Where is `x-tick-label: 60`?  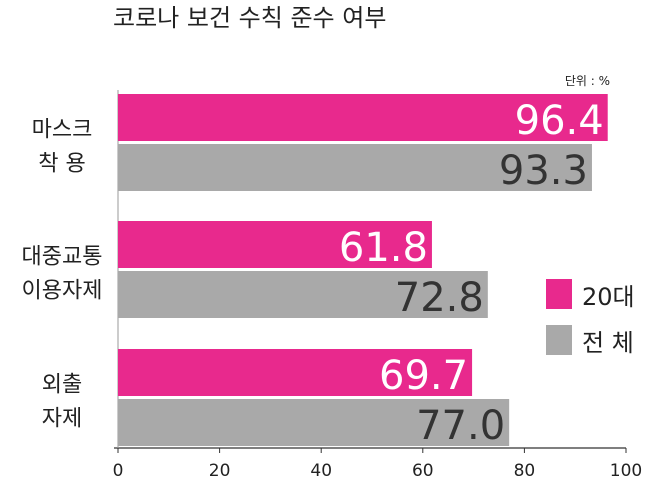 x-tick-label: 60 is located at coordinates (423, 471).